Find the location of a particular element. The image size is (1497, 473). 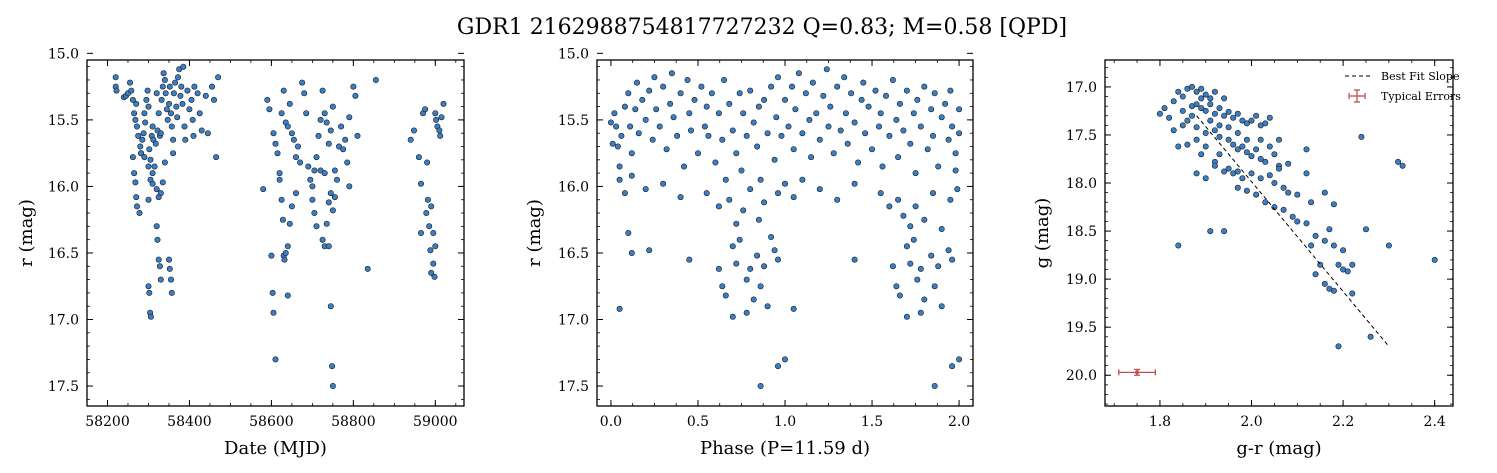

legend-error-label: Typical Errors is located at coordinates (1421, 96).